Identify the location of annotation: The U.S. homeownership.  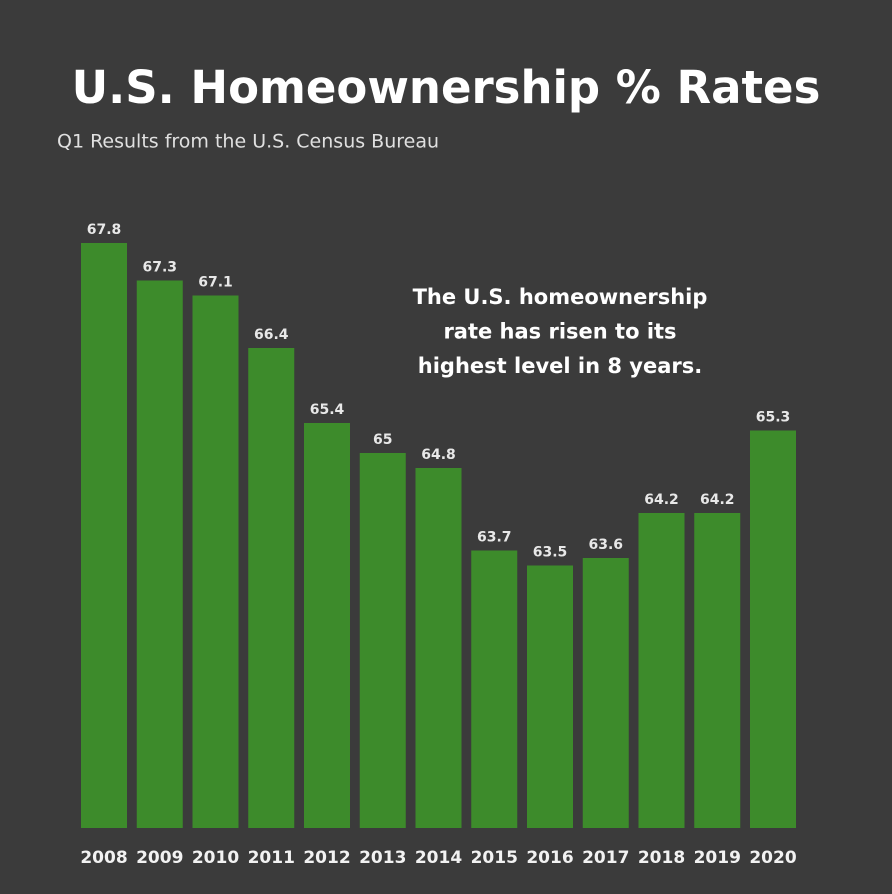
(560, 297).